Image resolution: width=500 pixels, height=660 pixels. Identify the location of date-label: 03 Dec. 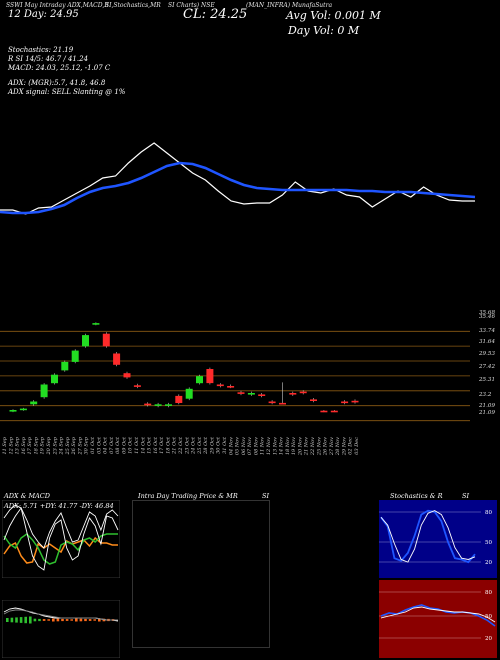
(357, 446).